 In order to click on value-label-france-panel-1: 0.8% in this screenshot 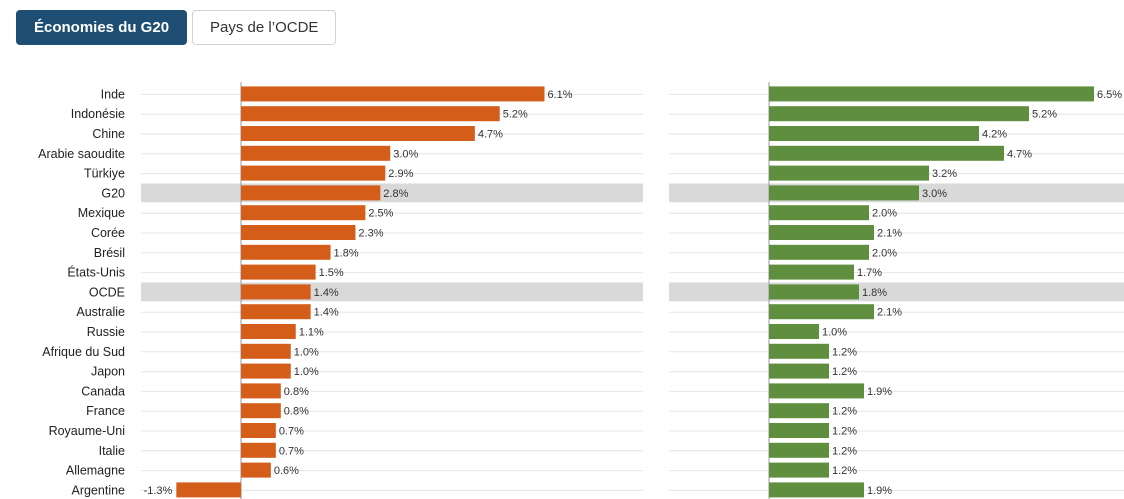, I will do `click(296, 412)`.